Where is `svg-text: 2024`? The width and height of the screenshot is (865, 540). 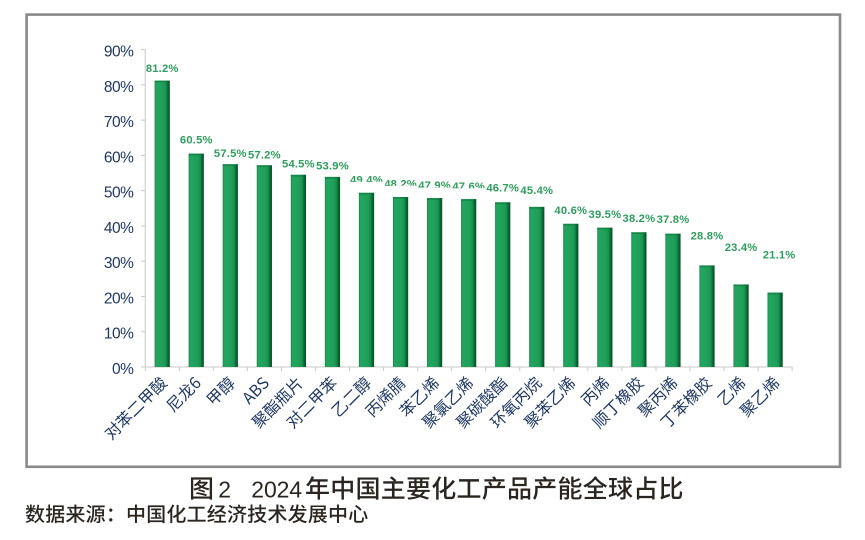 svg-text: 2024 is located at coordinates (276, 490).